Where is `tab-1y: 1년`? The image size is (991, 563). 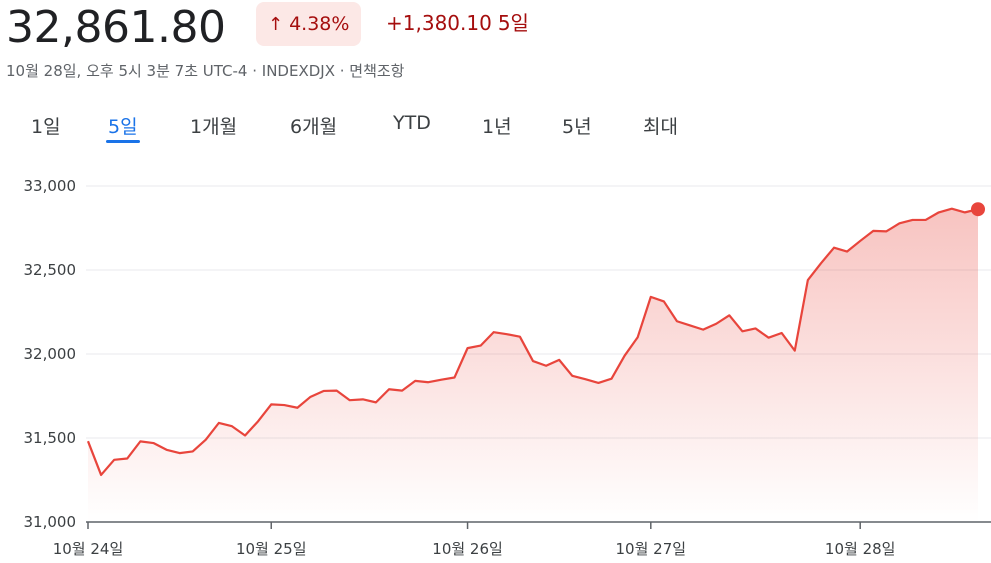
tab-1y: 1년 is located at coordinates (497, 127).